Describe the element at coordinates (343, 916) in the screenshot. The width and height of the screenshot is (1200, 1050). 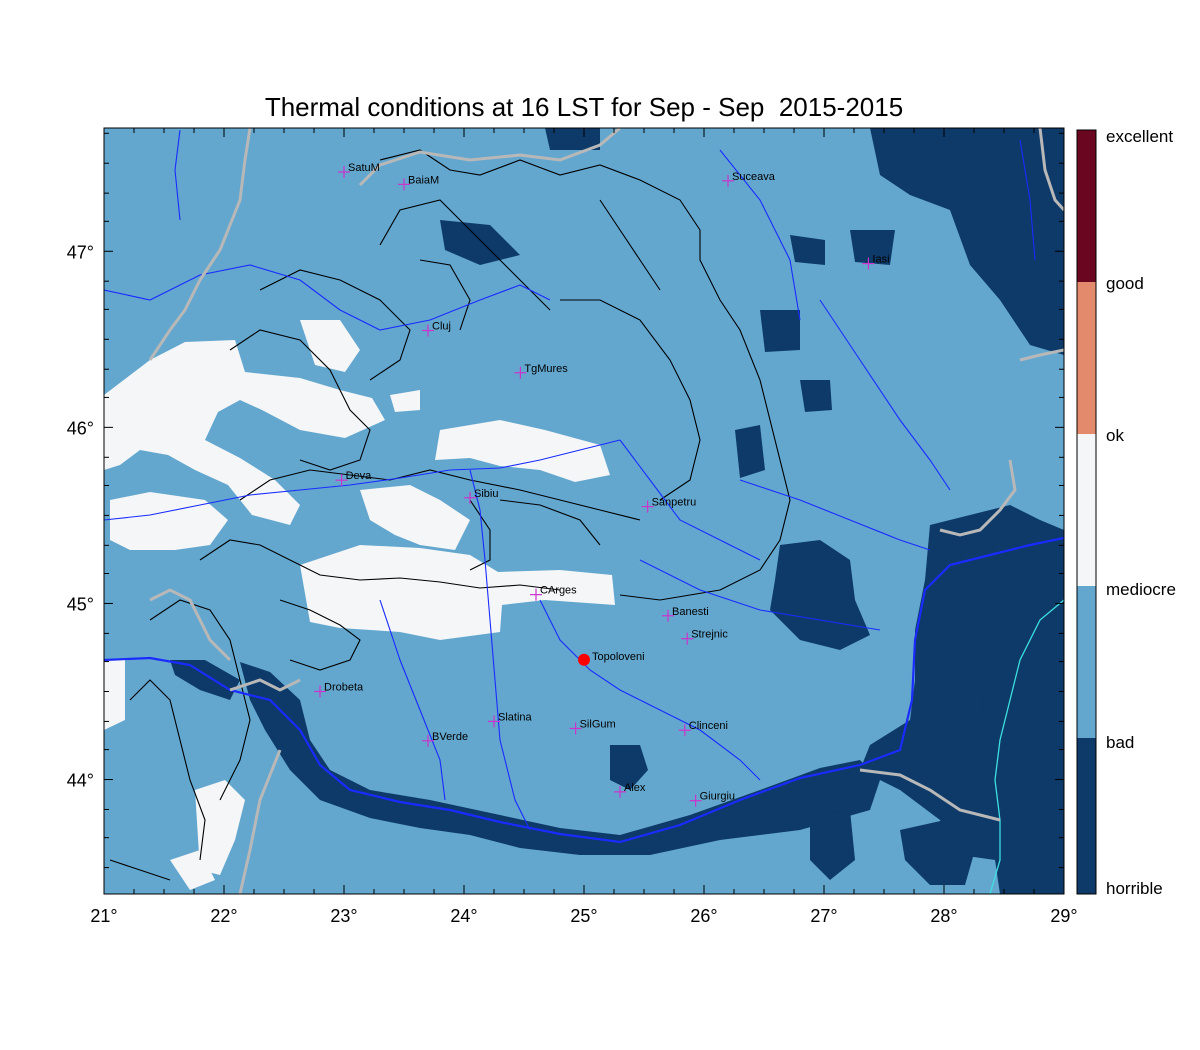
I see `lon-tick-label: 23°` at that location.